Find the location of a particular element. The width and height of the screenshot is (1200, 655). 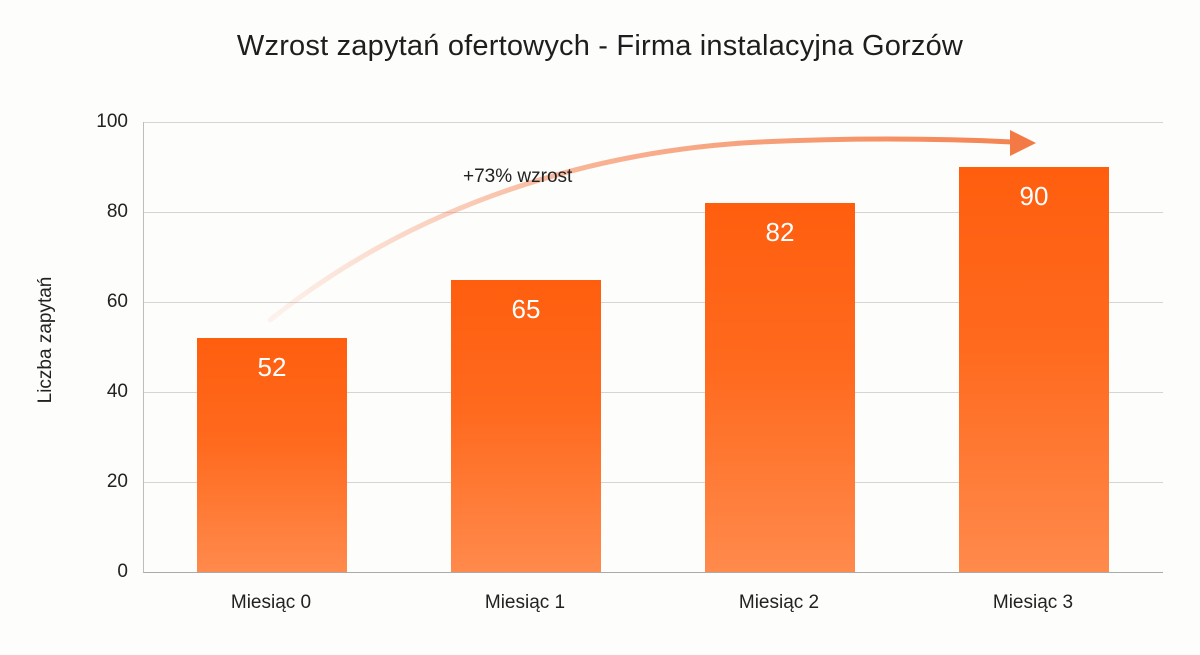

y-tick-0: 0 is located at coordinates (122, 571).